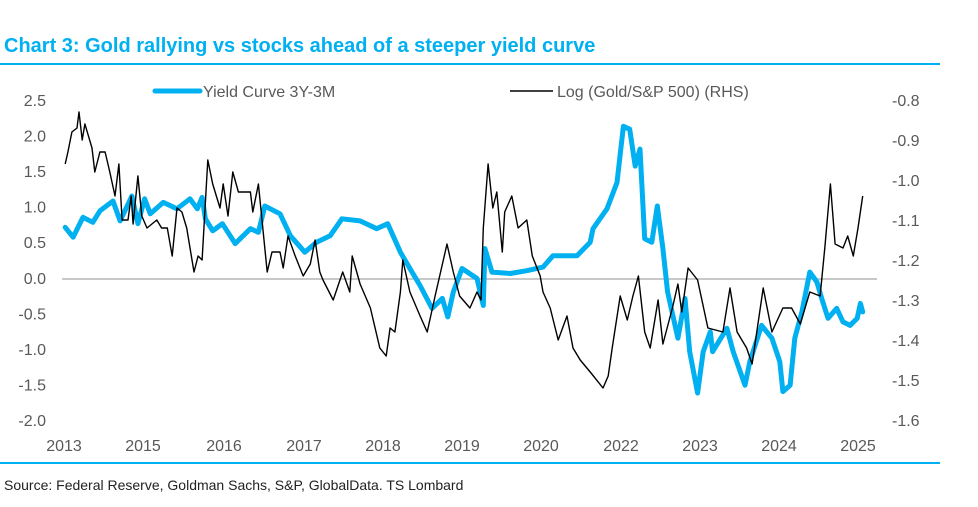  I want to click on left-tick-label: 0.5, so click(35, 243).